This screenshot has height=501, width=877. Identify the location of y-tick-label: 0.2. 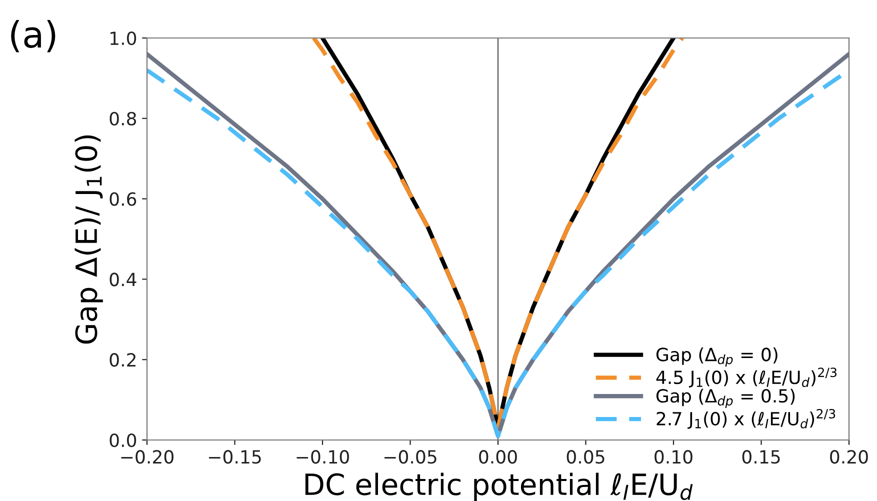
(123, 360).